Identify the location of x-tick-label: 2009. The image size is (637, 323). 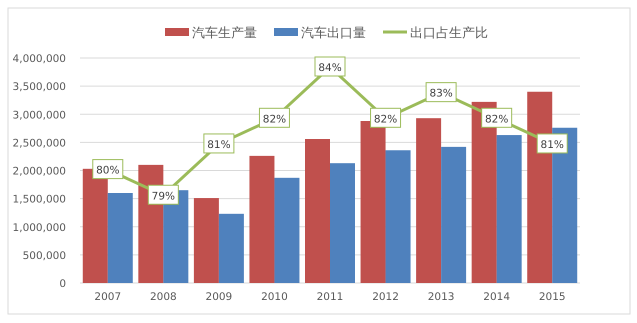
(219, 297).